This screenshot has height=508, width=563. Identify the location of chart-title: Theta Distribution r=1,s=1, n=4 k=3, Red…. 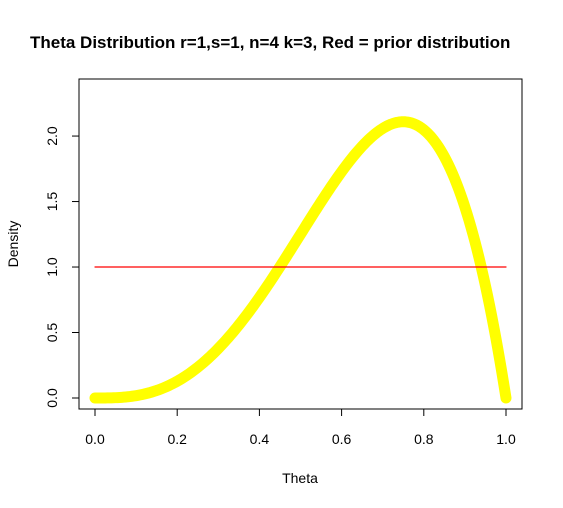
(270, 42).